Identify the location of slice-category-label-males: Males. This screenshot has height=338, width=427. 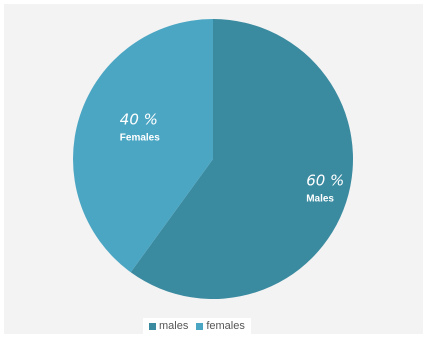
(320, 198).